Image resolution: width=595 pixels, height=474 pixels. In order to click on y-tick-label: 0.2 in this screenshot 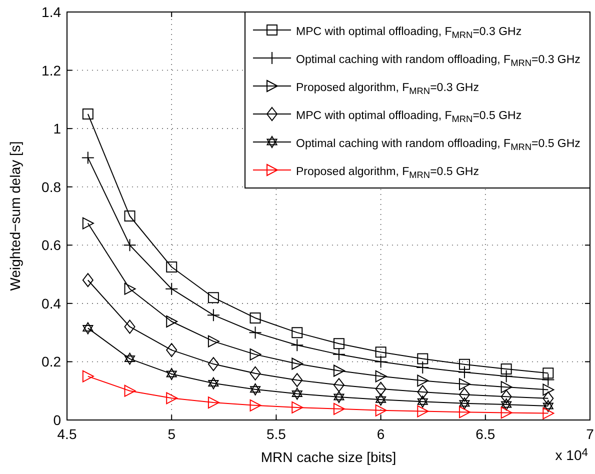, I will do `click(52, 362)`.